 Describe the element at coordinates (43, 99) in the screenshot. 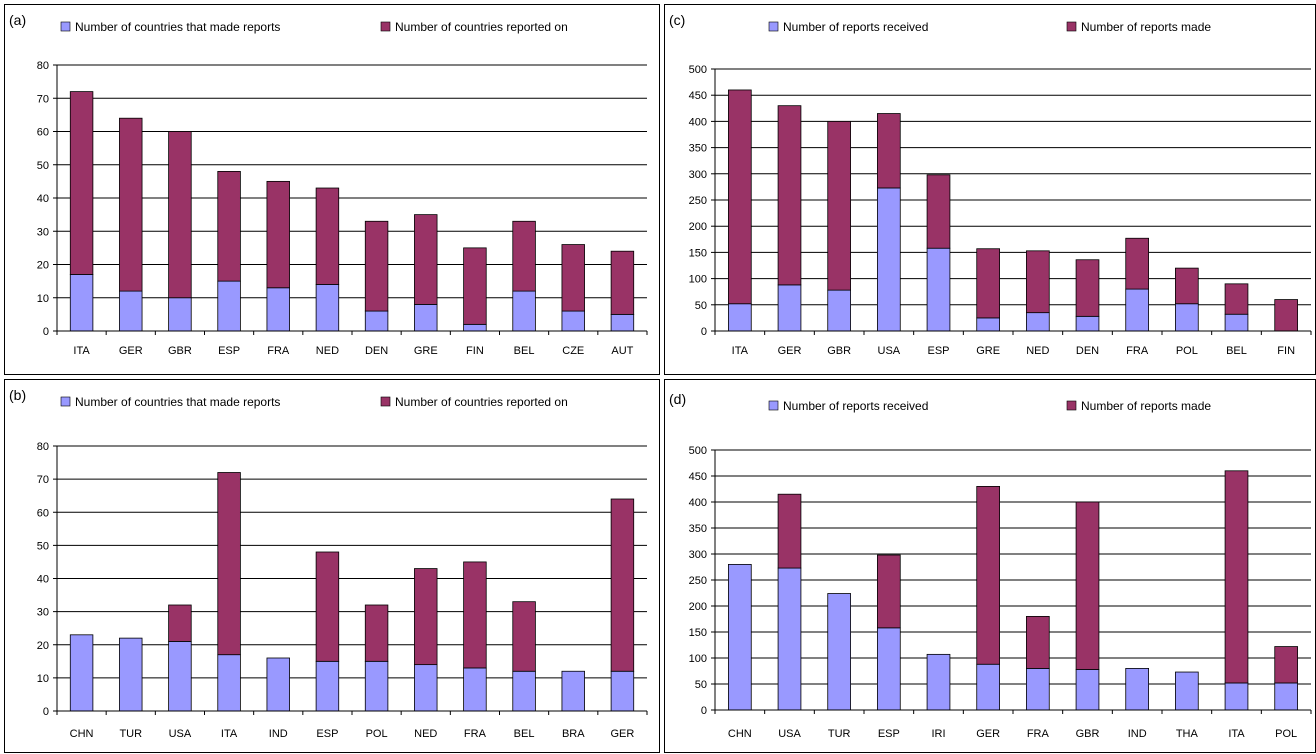

I see `y-tick-label: 70` at that location.